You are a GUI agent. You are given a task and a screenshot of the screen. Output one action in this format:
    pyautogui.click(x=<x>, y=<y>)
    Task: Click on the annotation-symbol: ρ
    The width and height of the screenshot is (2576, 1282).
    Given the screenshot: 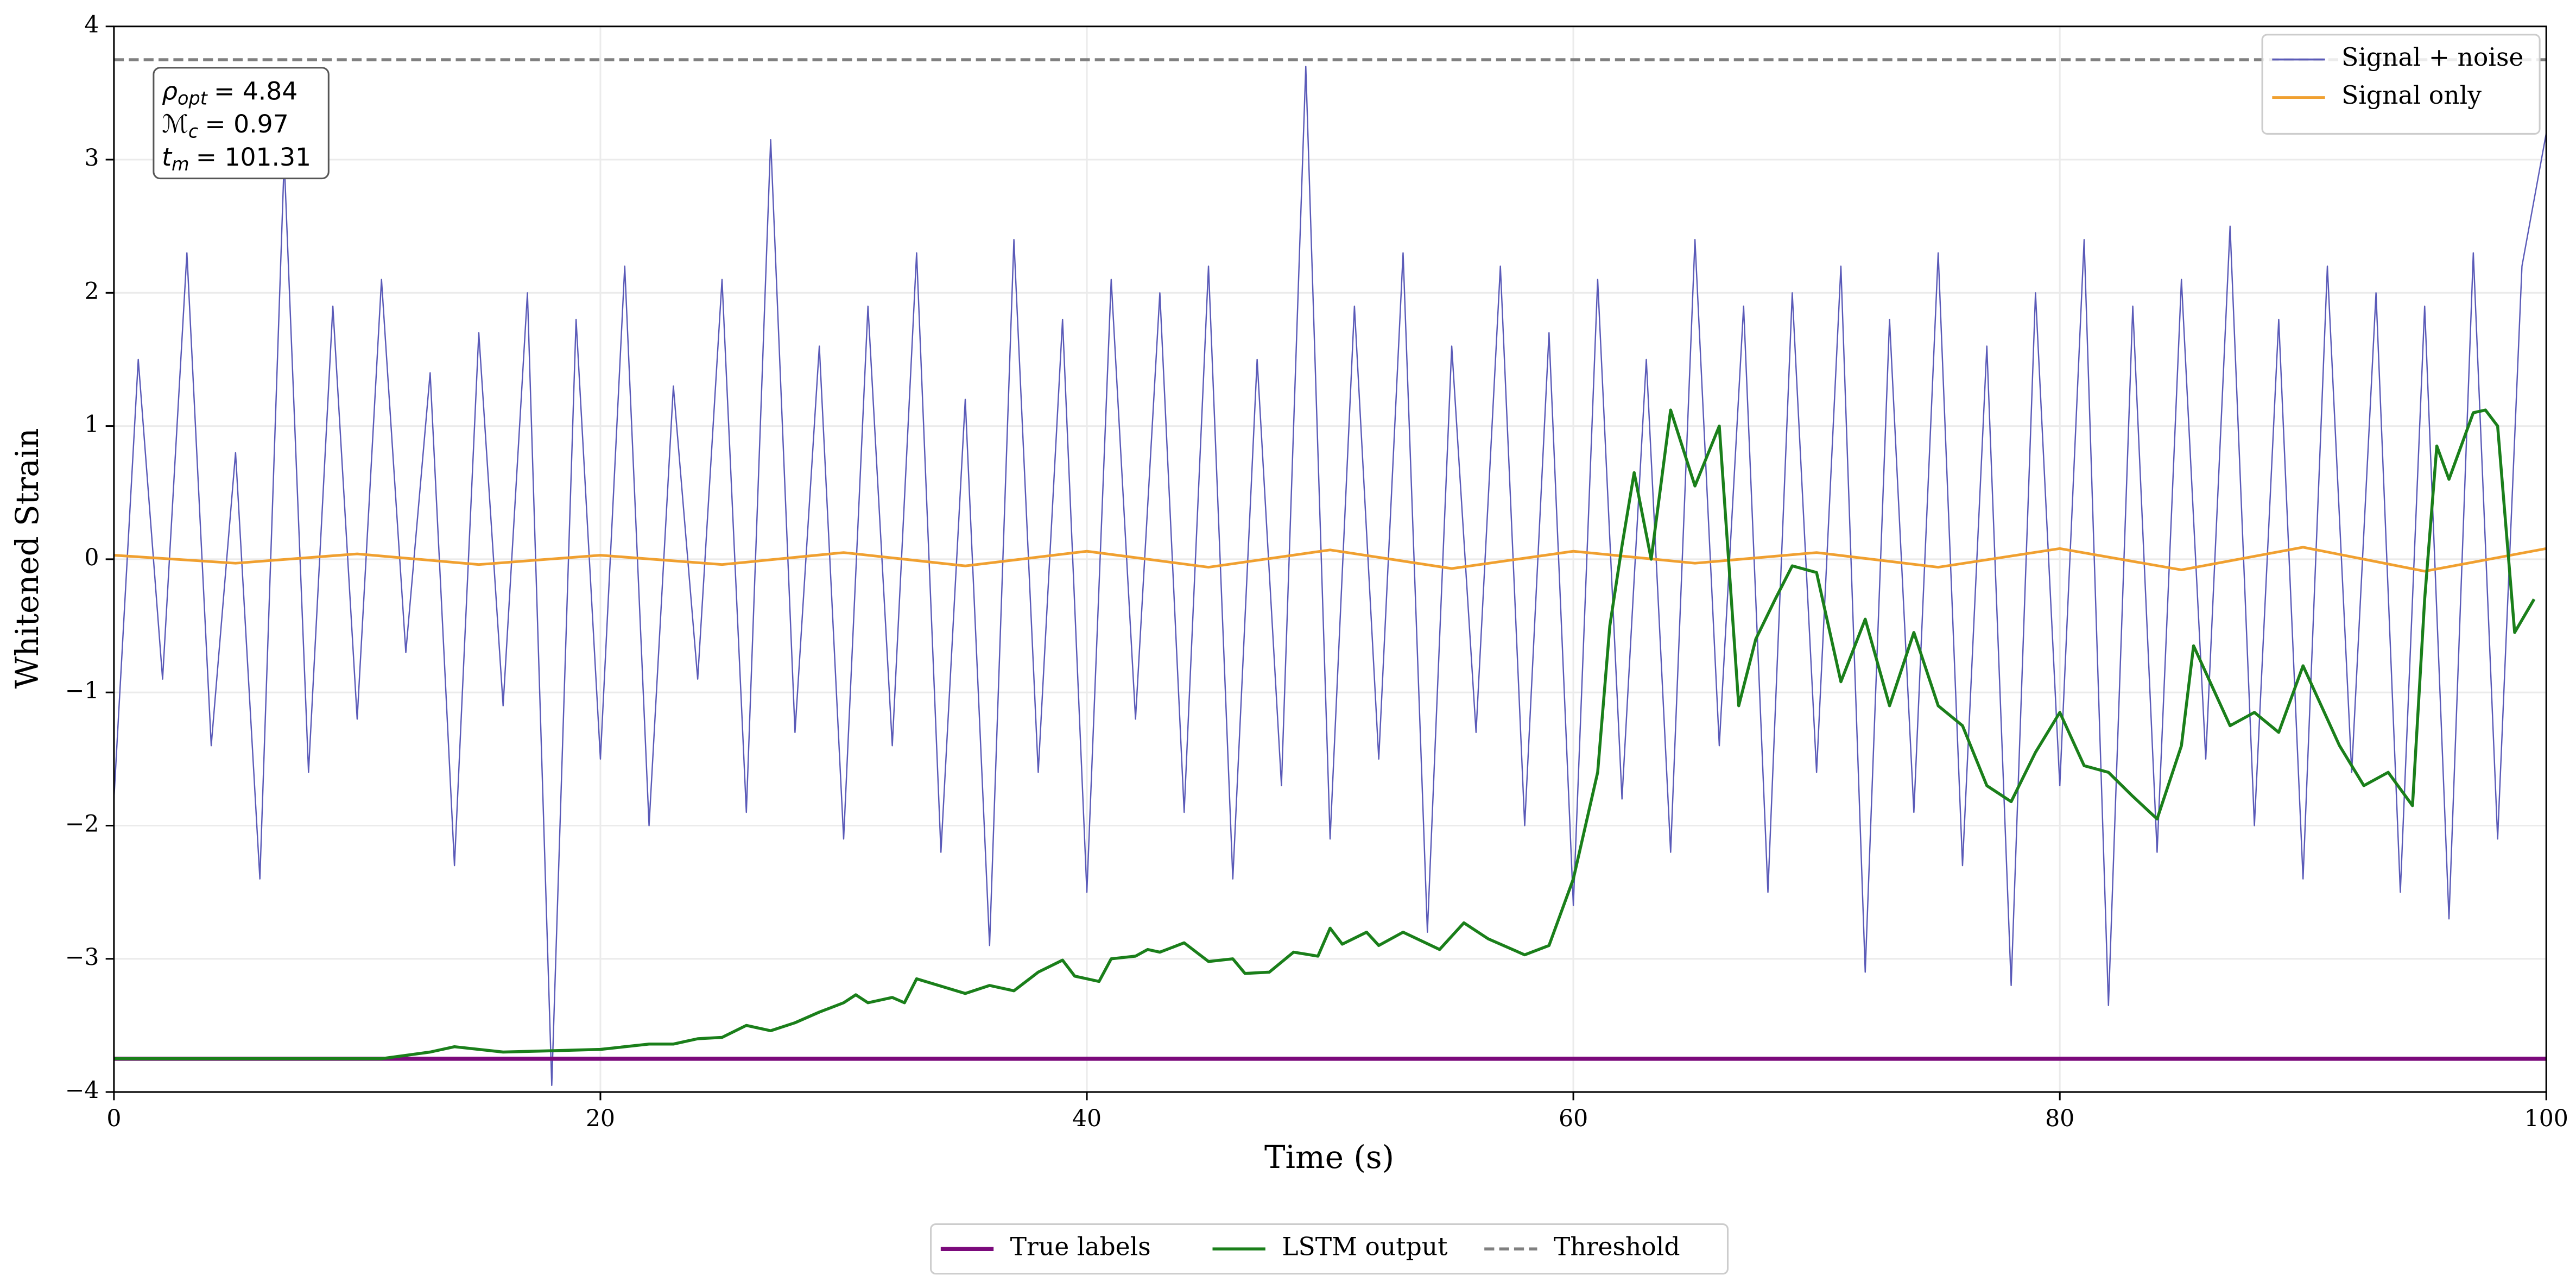 What is the action you would take?
    pyautogui.click(x=170, y=91)
    